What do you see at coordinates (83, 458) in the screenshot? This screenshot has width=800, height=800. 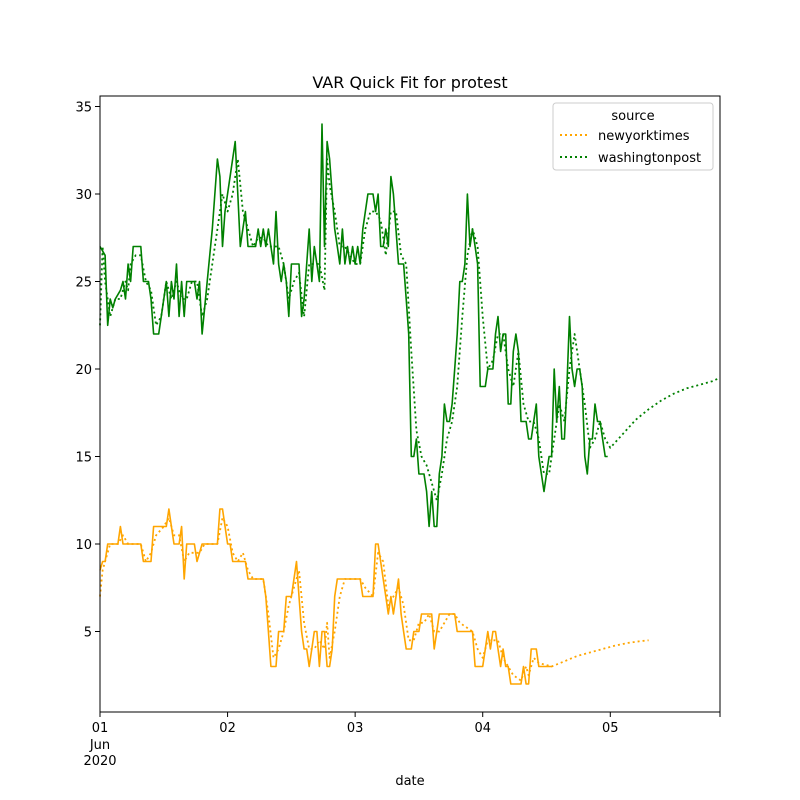 I see `y-tick-label: 15` at bounding box center [83, 458].